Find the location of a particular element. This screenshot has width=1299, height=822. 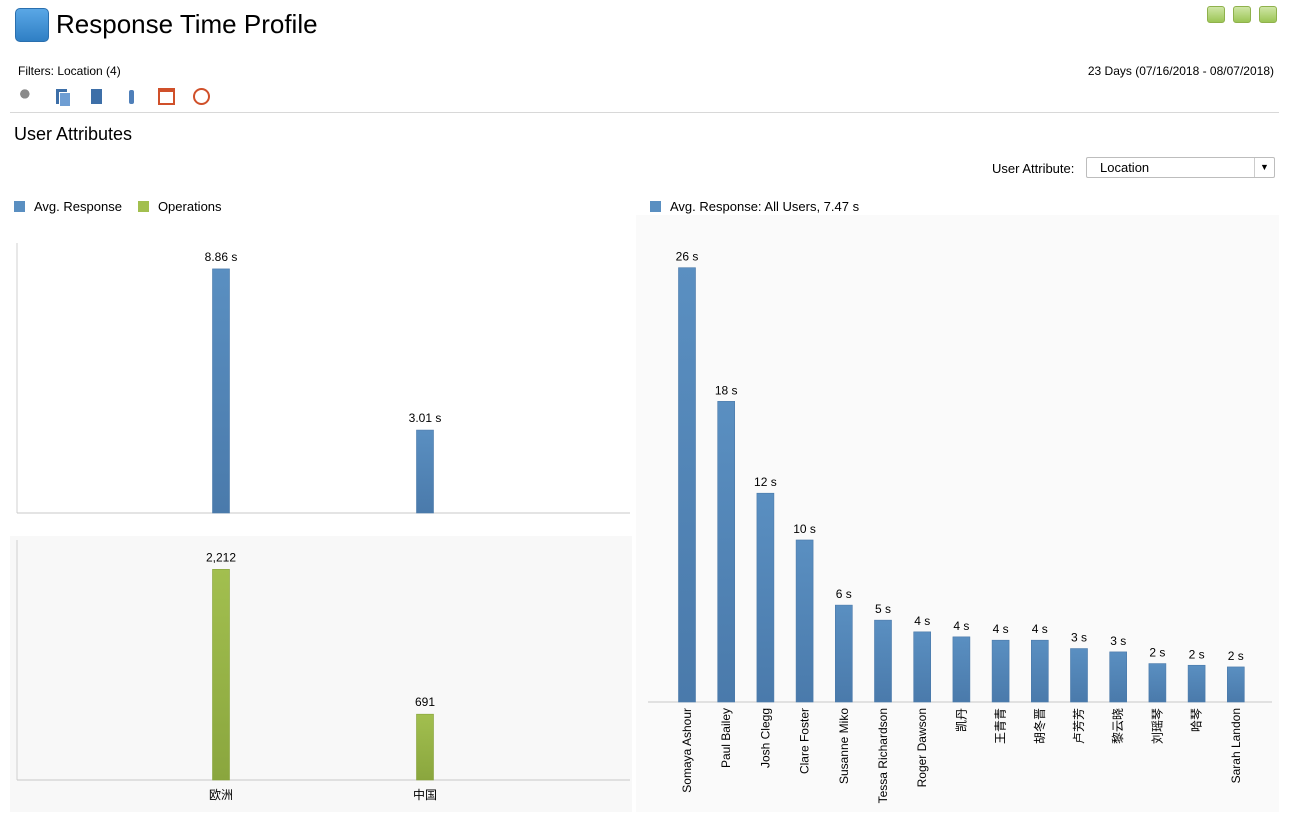

user-attribute-label: User Attribute: is located at coordinates (1033, 168).